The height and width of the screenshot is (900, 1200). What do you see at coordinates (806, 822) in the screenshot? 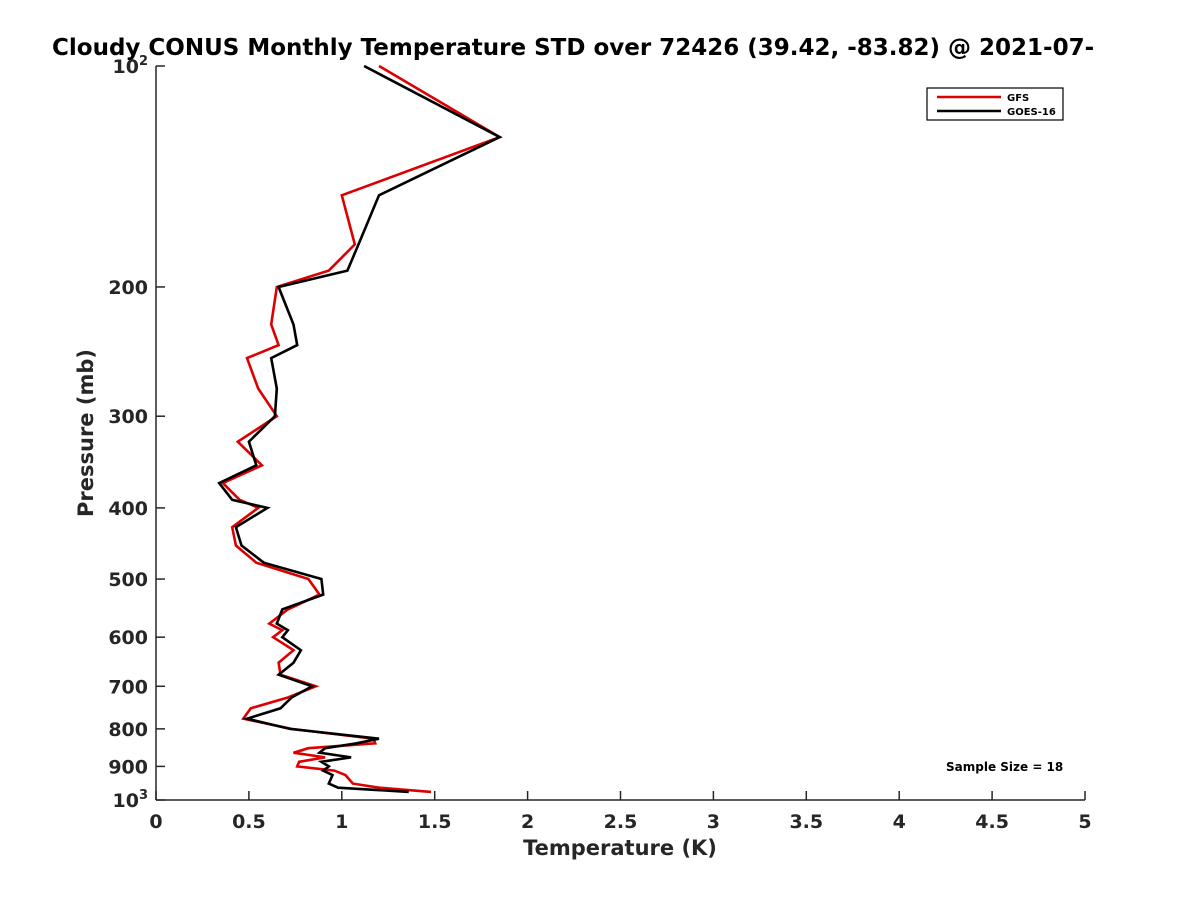
I see `x-tick-label: 3.5` at bounding box center [806, 822].